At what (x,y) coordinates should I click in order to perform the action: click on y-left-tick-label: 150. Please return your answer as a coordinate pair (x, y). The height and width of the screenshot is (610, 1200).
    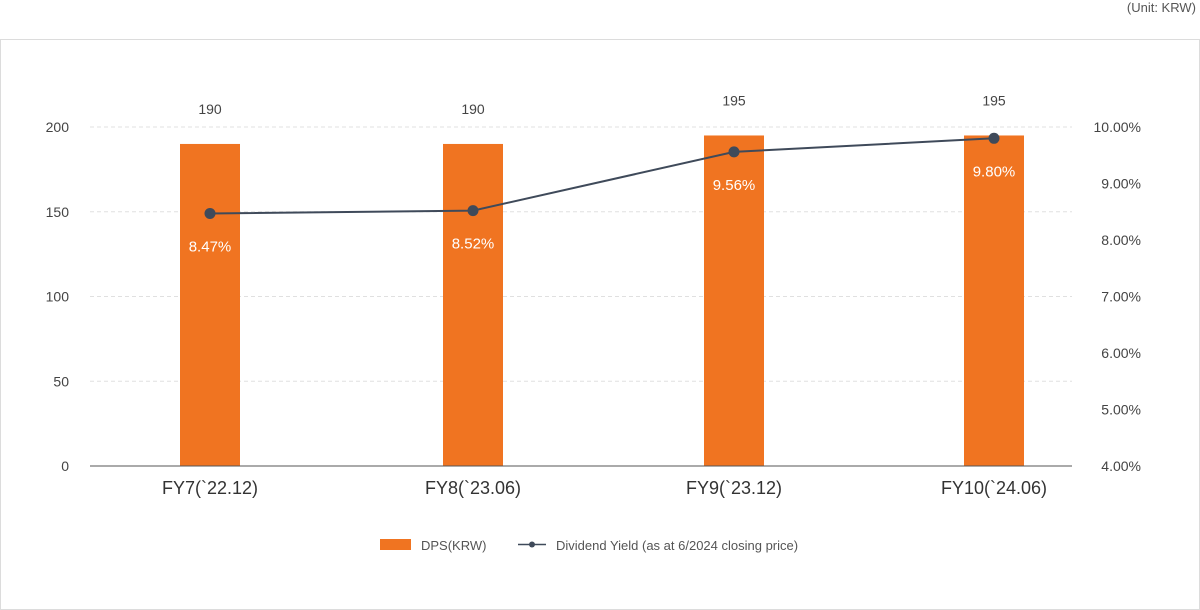
    Looking at the image, I should click on (58, 212).